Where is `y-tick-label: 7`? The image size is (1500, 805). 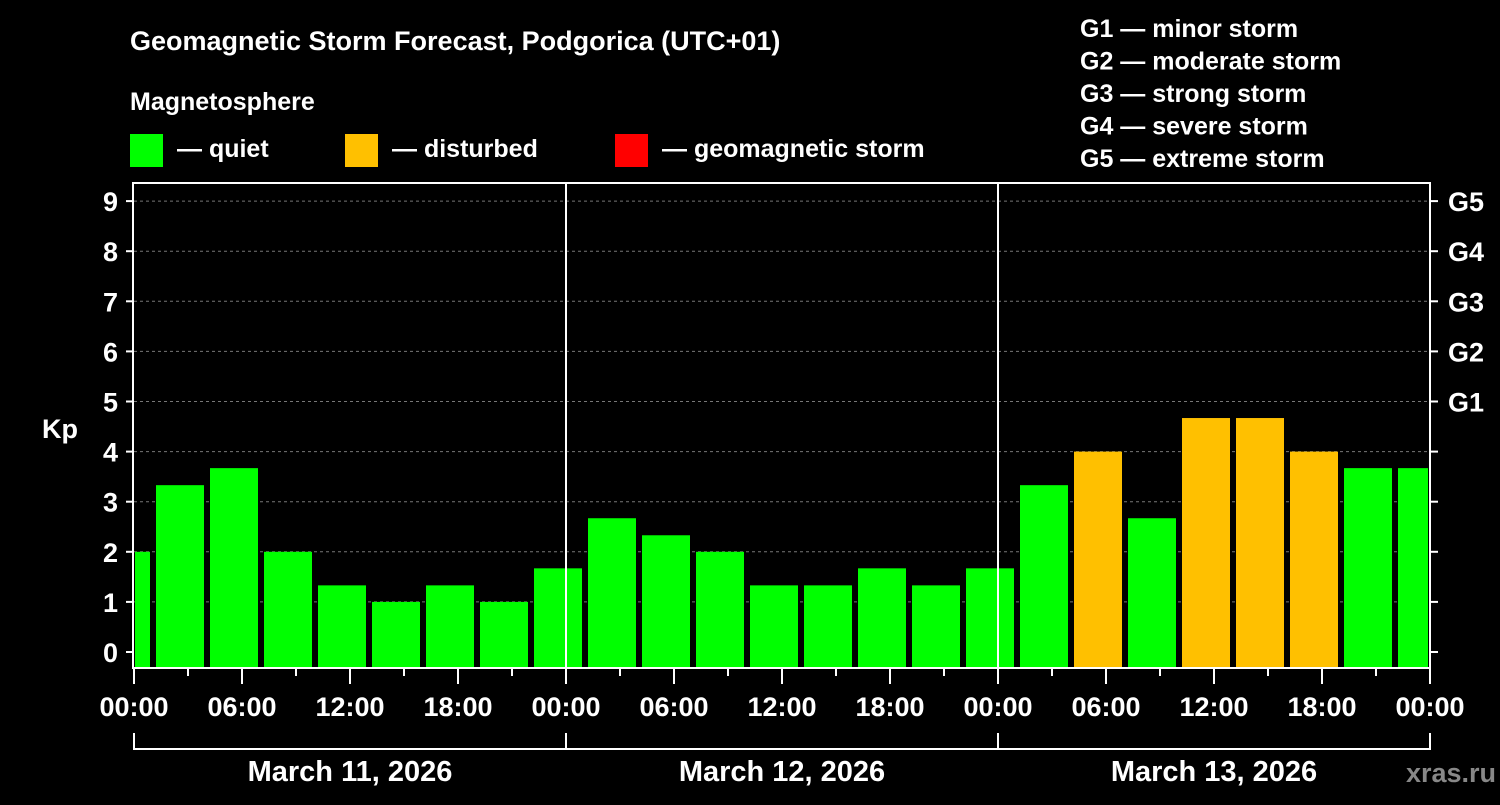 y-tick-label: 7 is located at coordinates (110, 302).